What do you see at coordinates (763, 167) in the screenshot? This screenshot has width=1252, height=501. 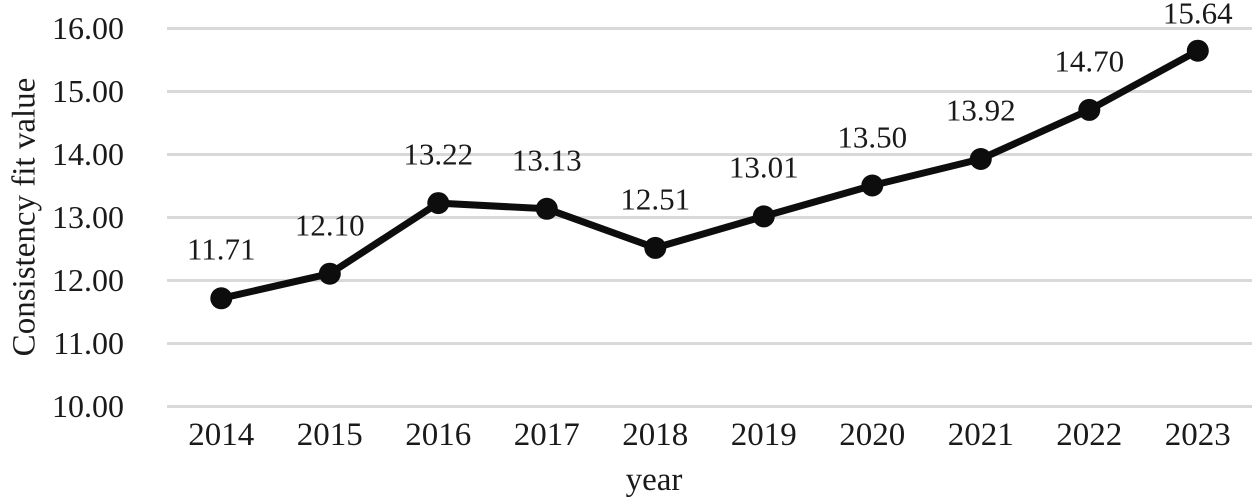 I see `data-point-label: 13.01` at bounding box center [763, 167].